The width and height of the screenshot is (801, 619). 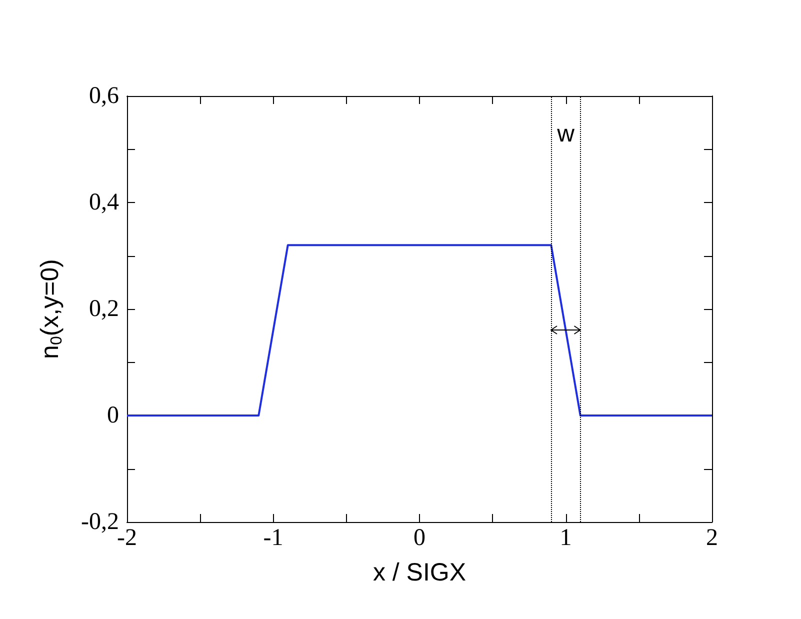 What do you see at coordinates (104, 309) in the screenshot?
I see `y-tick-label: 0,2` at bounding box center [104, 309].